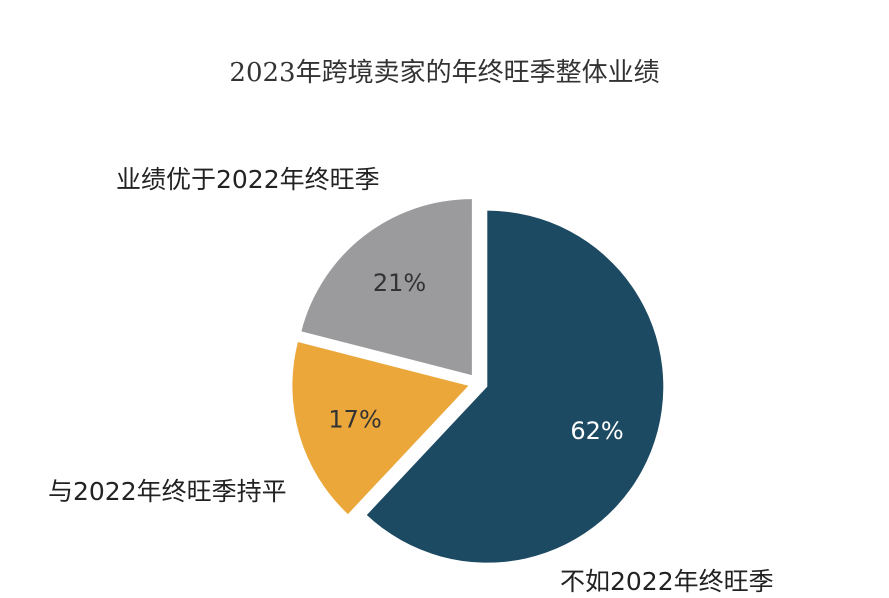 Image resolution: width=889 pixels, height=598 pixels. Describe the element at coordinates (248, 179) in the screenshot. I see `slice-category-label: 业绩优于2022年终旺季` at that location.